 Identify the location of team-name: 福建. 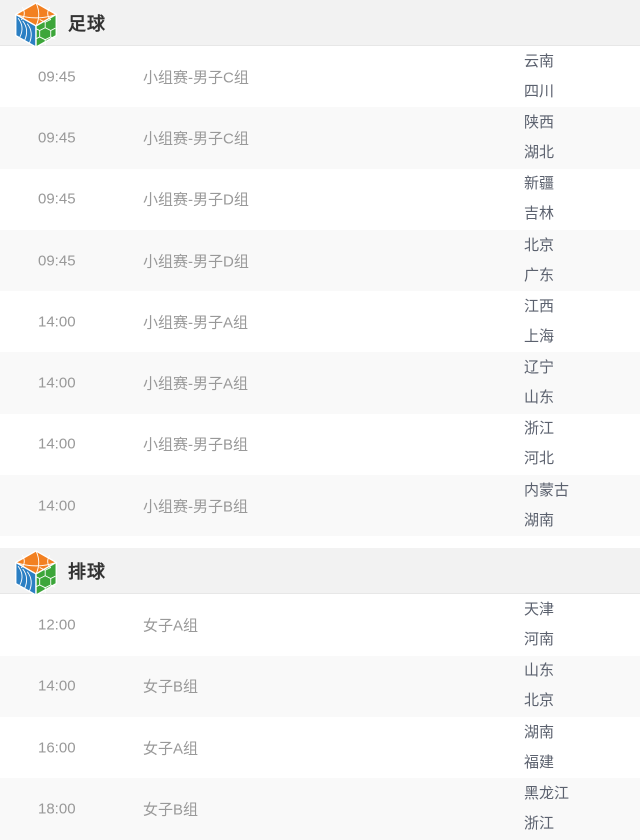
(539, 762).